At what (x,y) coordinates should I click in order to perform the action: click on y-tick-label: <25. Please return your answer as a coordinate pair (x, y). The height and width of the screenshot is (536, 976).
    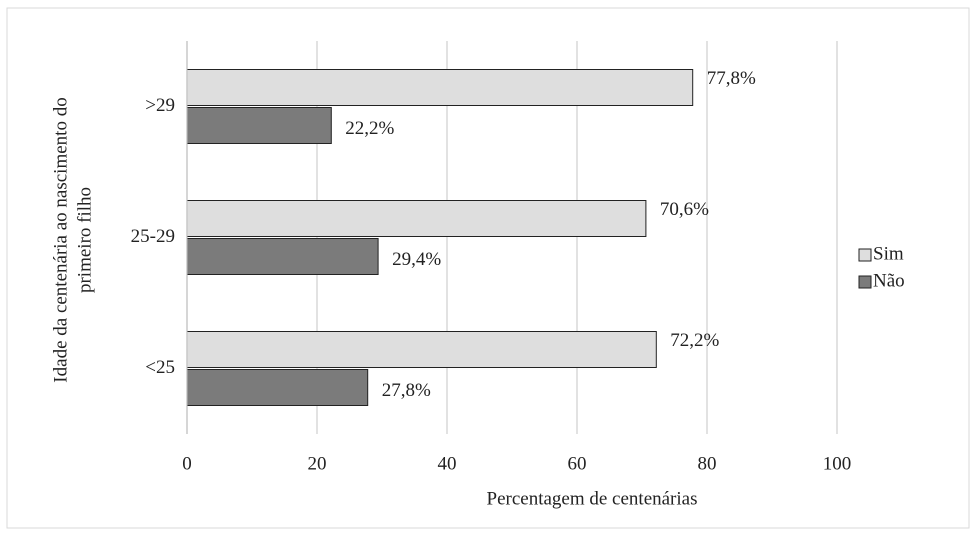
    Looking at the image, I should click on (160, 367).